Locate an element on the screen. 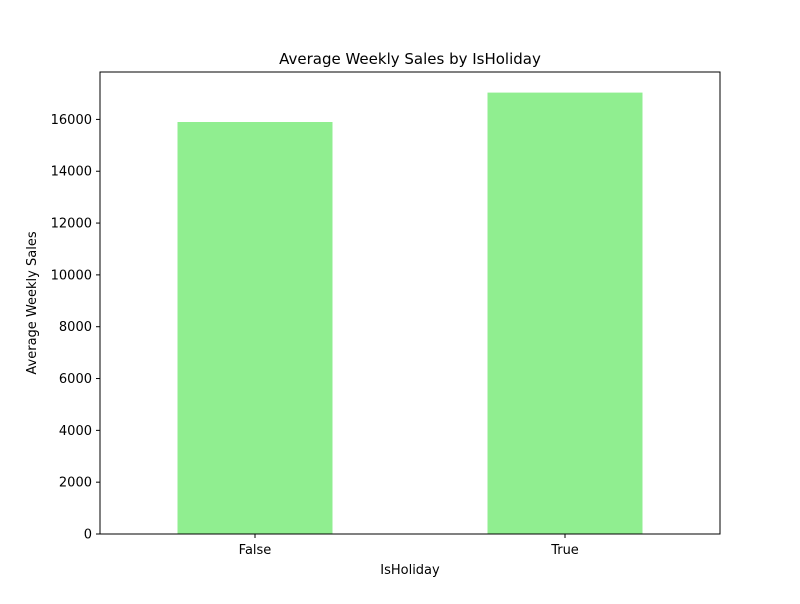  y-tick-label: 2000 is located at coordinates (75, 483).